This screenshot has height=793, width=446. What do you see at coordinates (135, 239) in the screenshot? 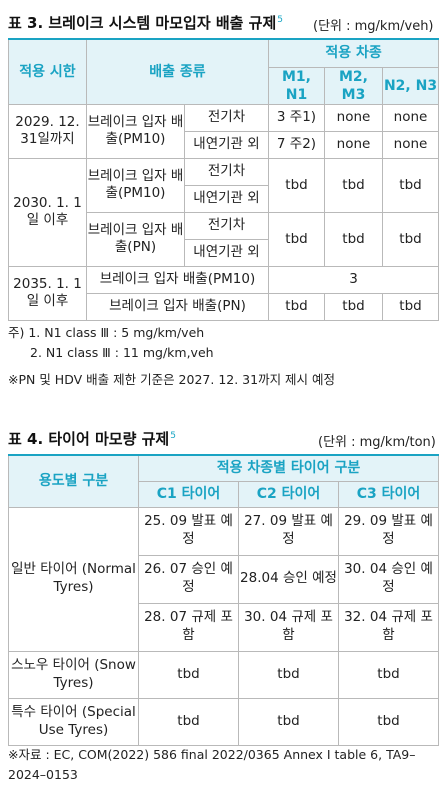
I see `t3-type-2030-pn: 브레이크 입자 배출(PN)` at bounding box center [135, 239].